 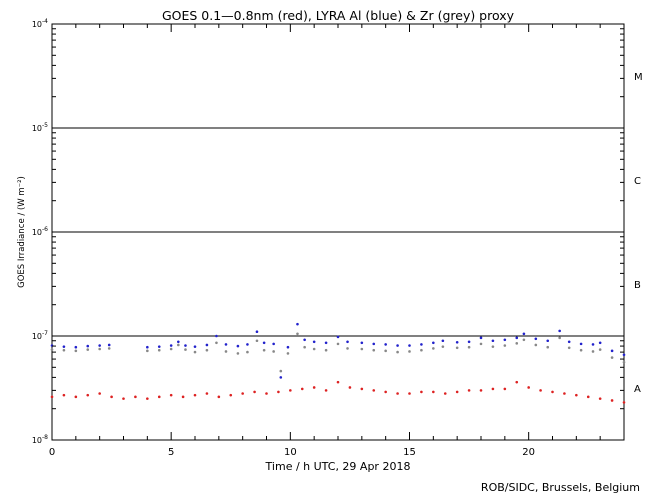 I want to click on x-tick-label: 20, so click(x=528, y=452).